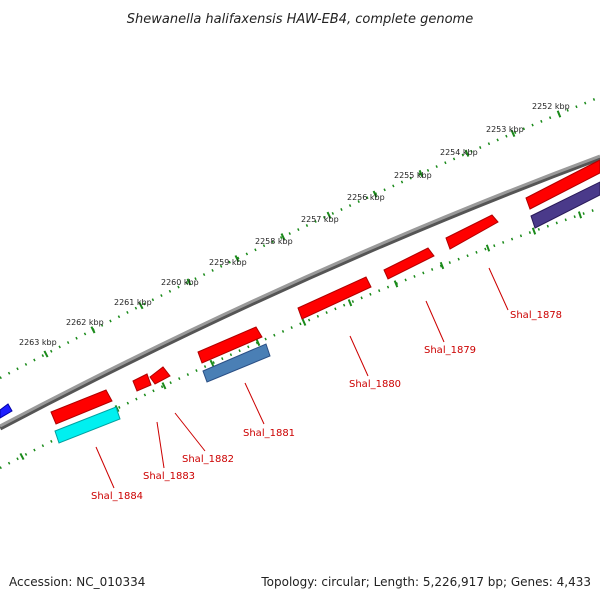  I want to click on kbp-label: 2258 kbp, so click(274, 241).